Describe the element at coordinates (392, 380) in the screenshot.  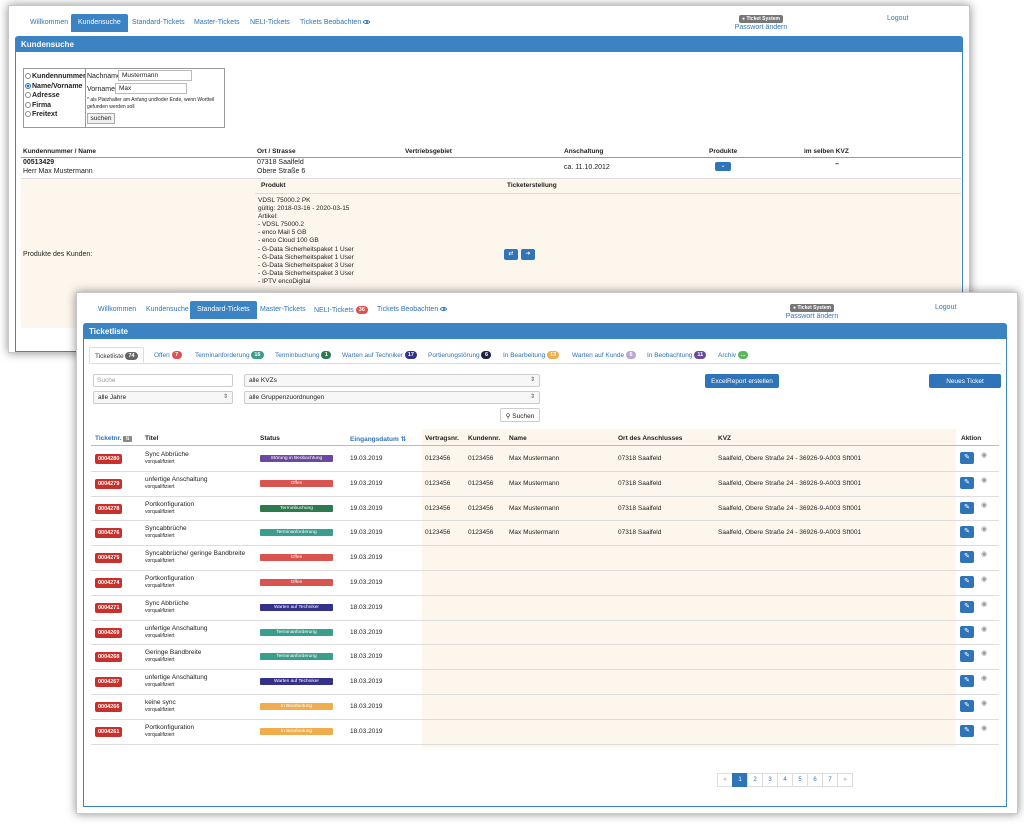
I see `kvz-select: alle KVZs ⇕` at that location.